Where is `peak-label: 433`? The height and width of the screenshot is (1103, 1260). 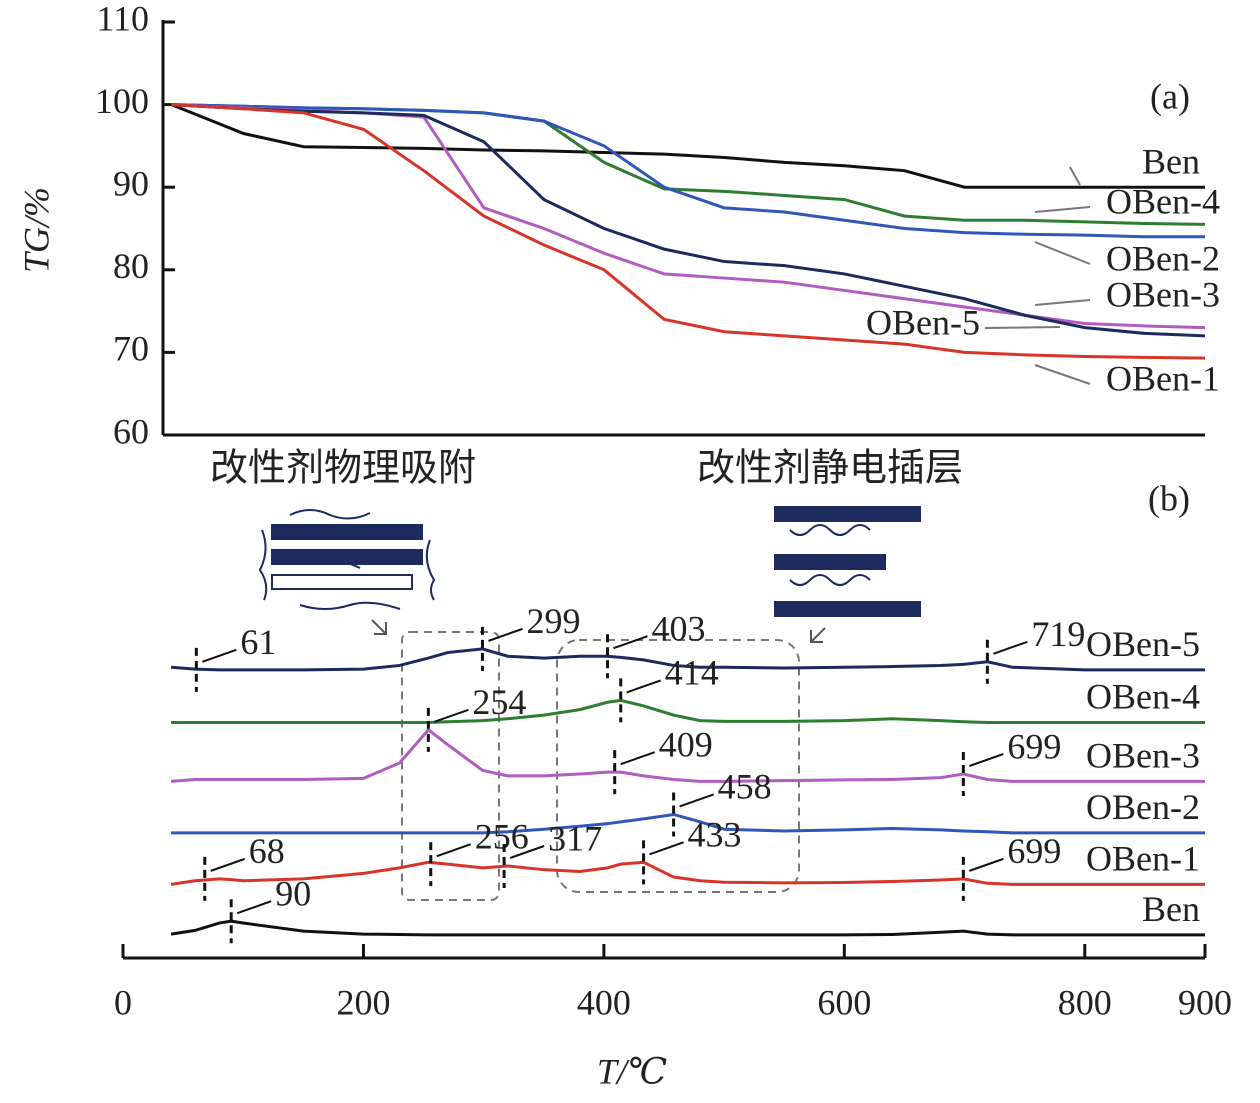 peak-label: 433 is located at coordinates (715, 835).